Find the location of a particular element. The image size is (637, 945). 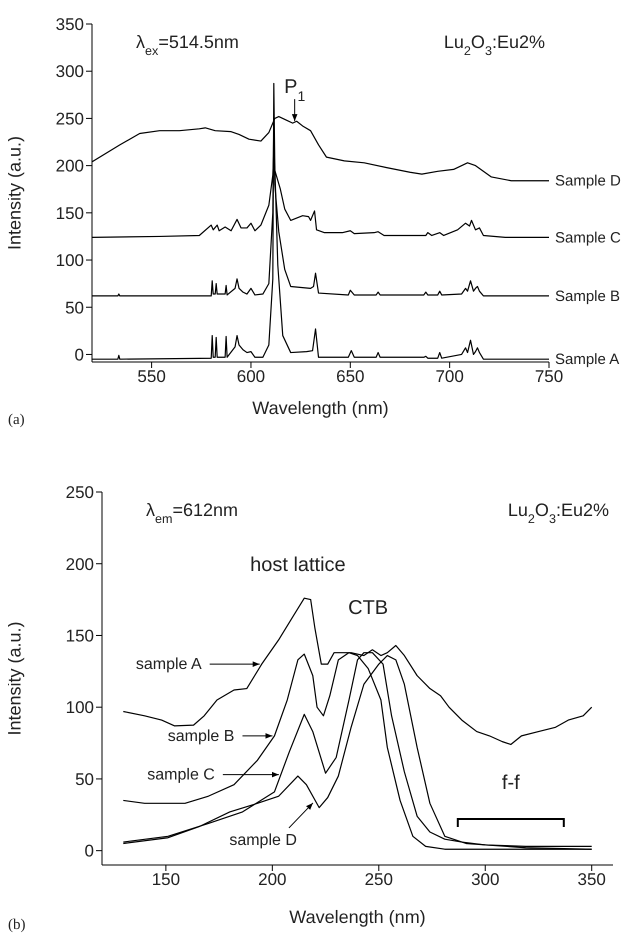

legend-label: sample B is located at coordinates (201, 736).